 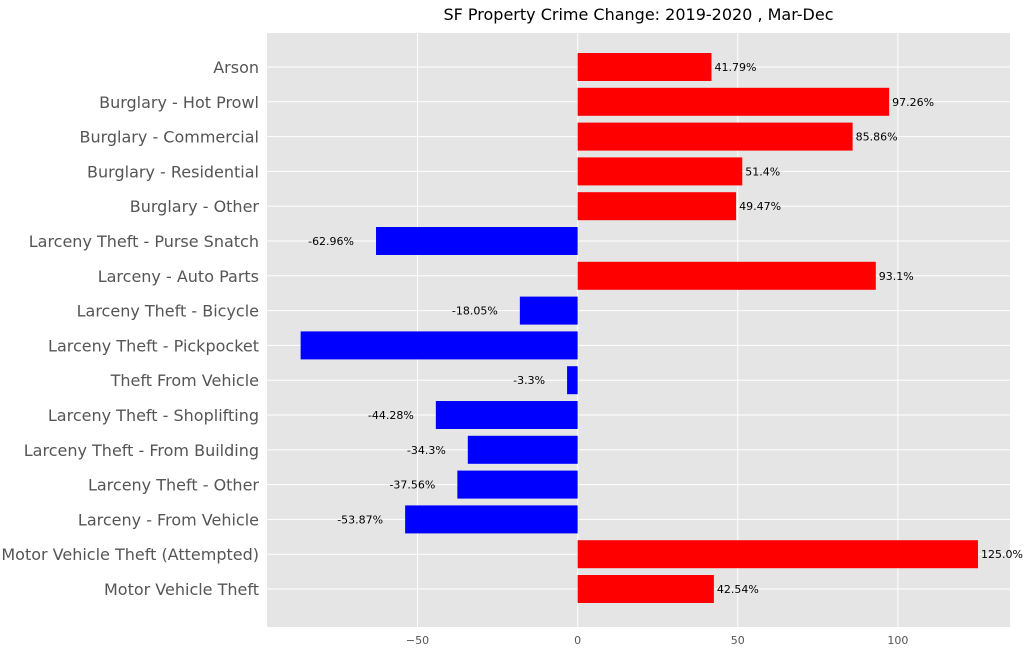 What do you see at coordinates (179, 102) in the screenshot?
I see `category-label: Burglary - Hot Prowl` at bounding box center [179, 102].